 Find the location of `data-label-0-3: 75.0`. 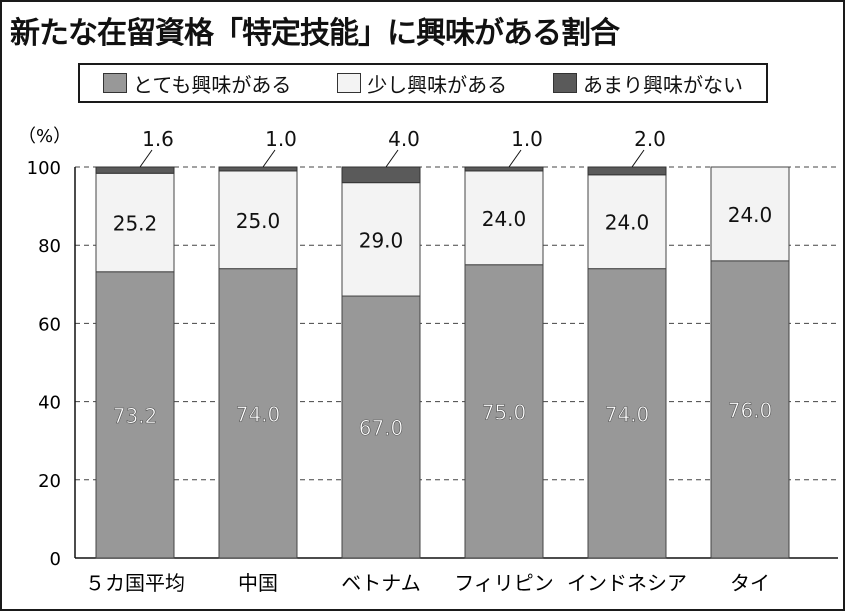

data-label-0-3: 75.0 is located at coordinates (504, 412).